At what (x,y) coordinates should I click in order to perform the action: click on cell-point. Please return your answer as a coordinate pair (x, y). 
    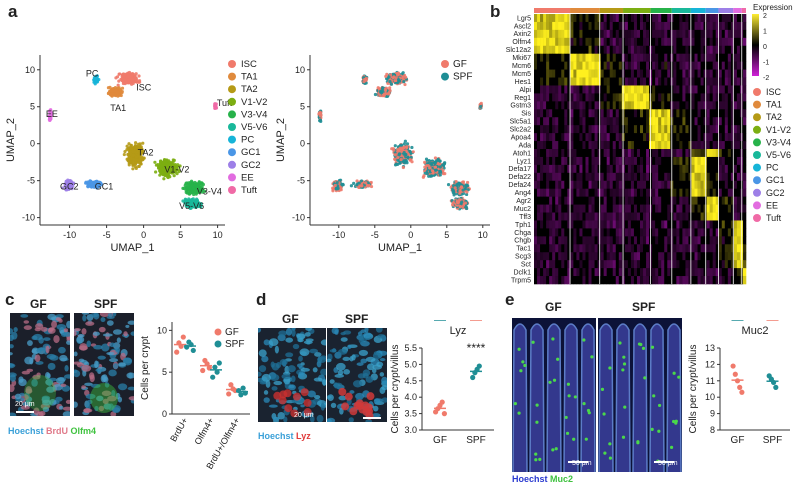
    Looking at the image, I should click on (120, 92).